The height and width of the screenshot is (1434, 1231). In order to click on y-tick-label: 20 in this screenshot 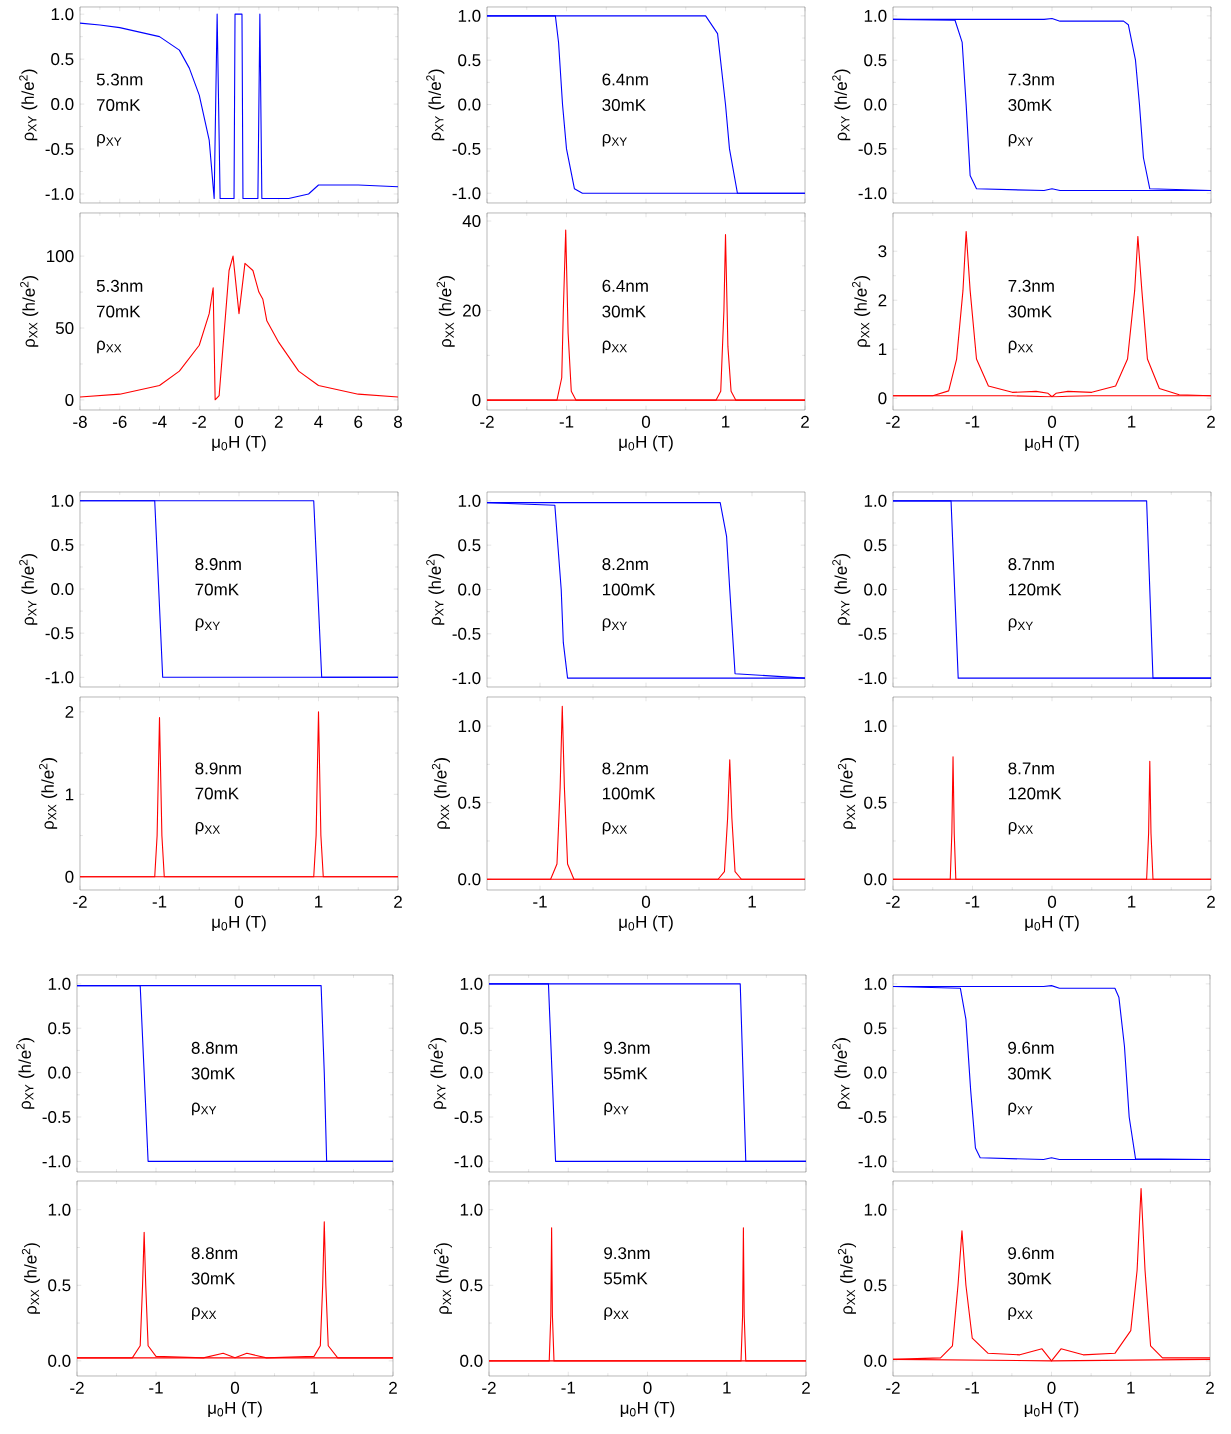, I will do `click(472, 310)`.